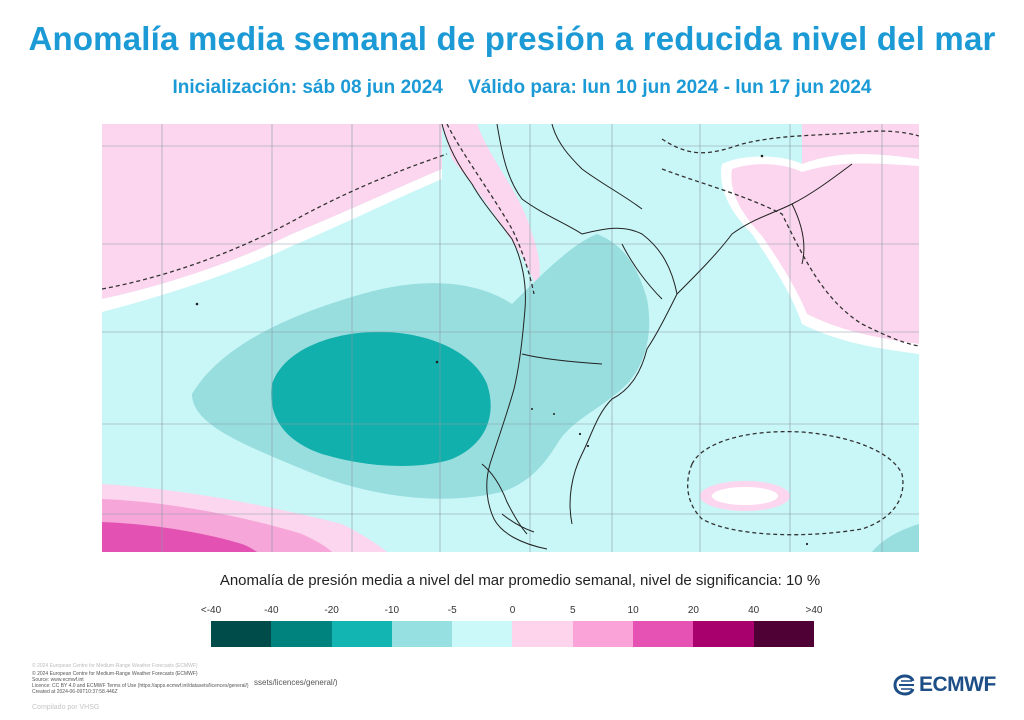  What do you see at coordinates (307, 87) in the screenshot?
I see `initialization-date: Inicialización: sáb 08 jun 2024` at bounding box center [307, 87].